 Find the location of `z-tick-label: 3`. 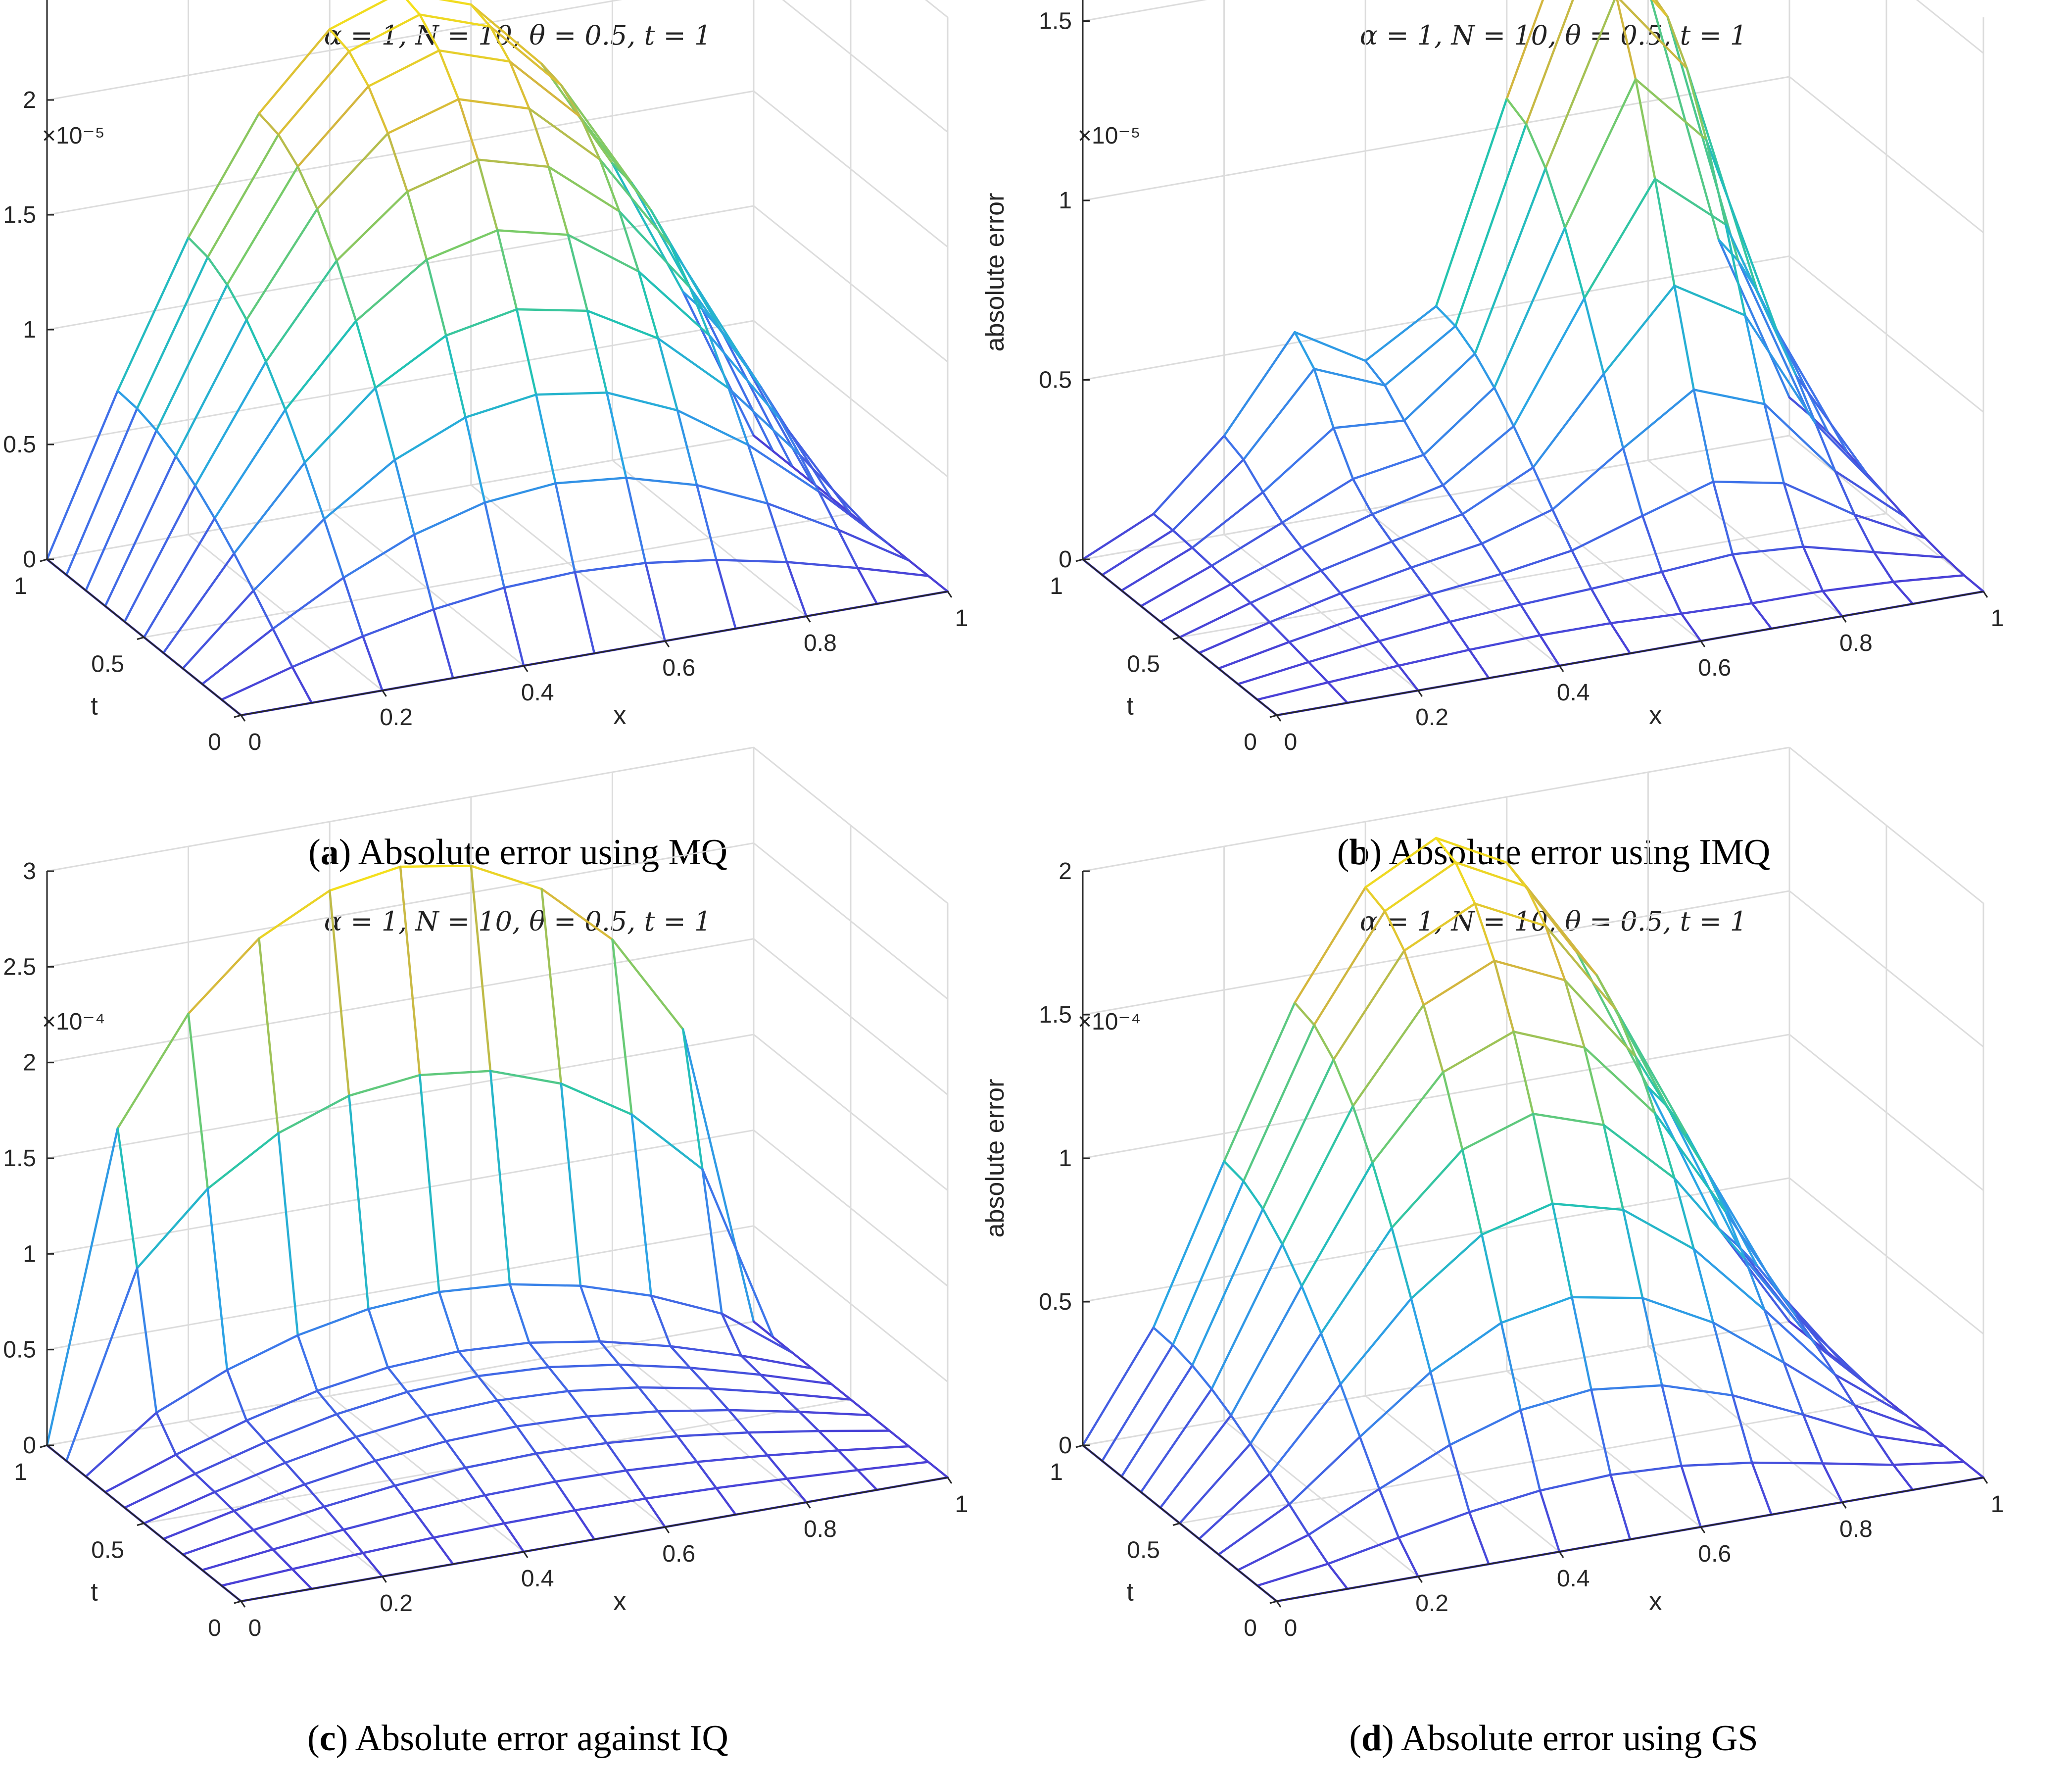

z-tick-label: 3 is located at coordinates (30, 871).